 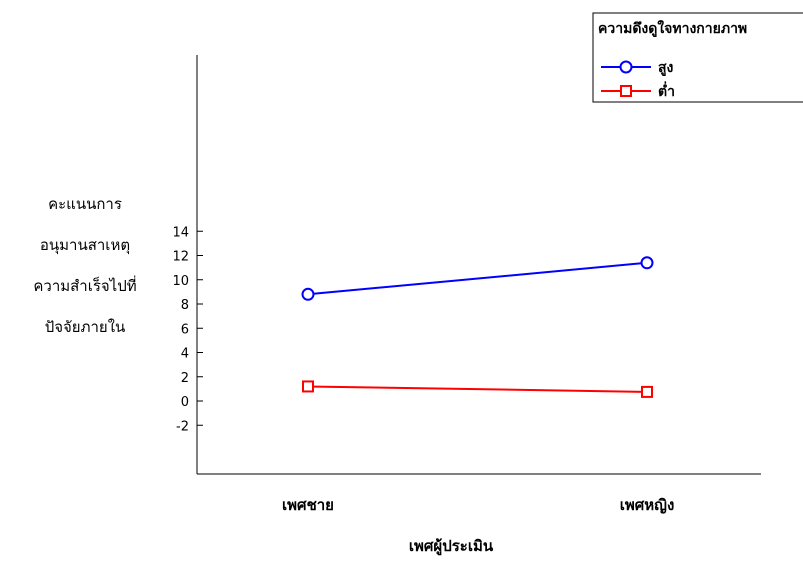 What do you see at coordinates (85, 245) in the screenshot?
I see `y-axis-label-line-2: อนุมานสาเหตุ` at bounding box center [85, 245].